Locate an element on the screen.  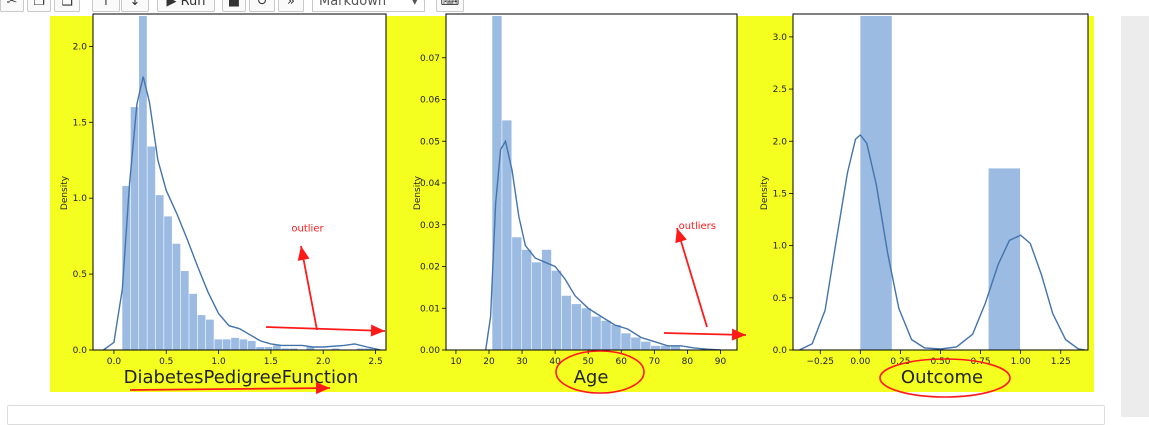
restart-button: ↻ is located at coordinates (262, 6).